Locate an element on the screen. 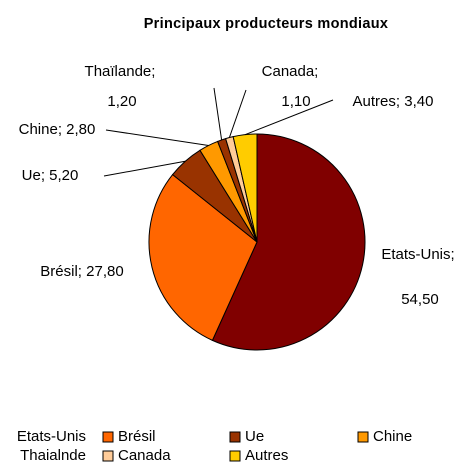  legend-label: Ue is located at coordinates (254, 436).